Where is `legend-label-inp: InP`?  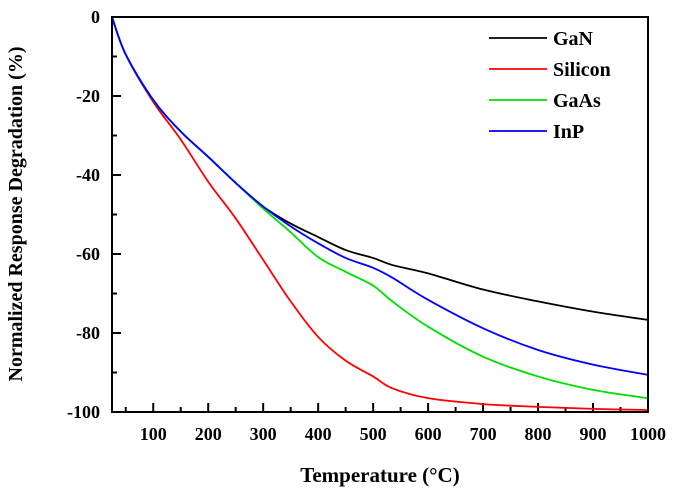 legend-label-inp: InP is located at coordinates (568, 132).